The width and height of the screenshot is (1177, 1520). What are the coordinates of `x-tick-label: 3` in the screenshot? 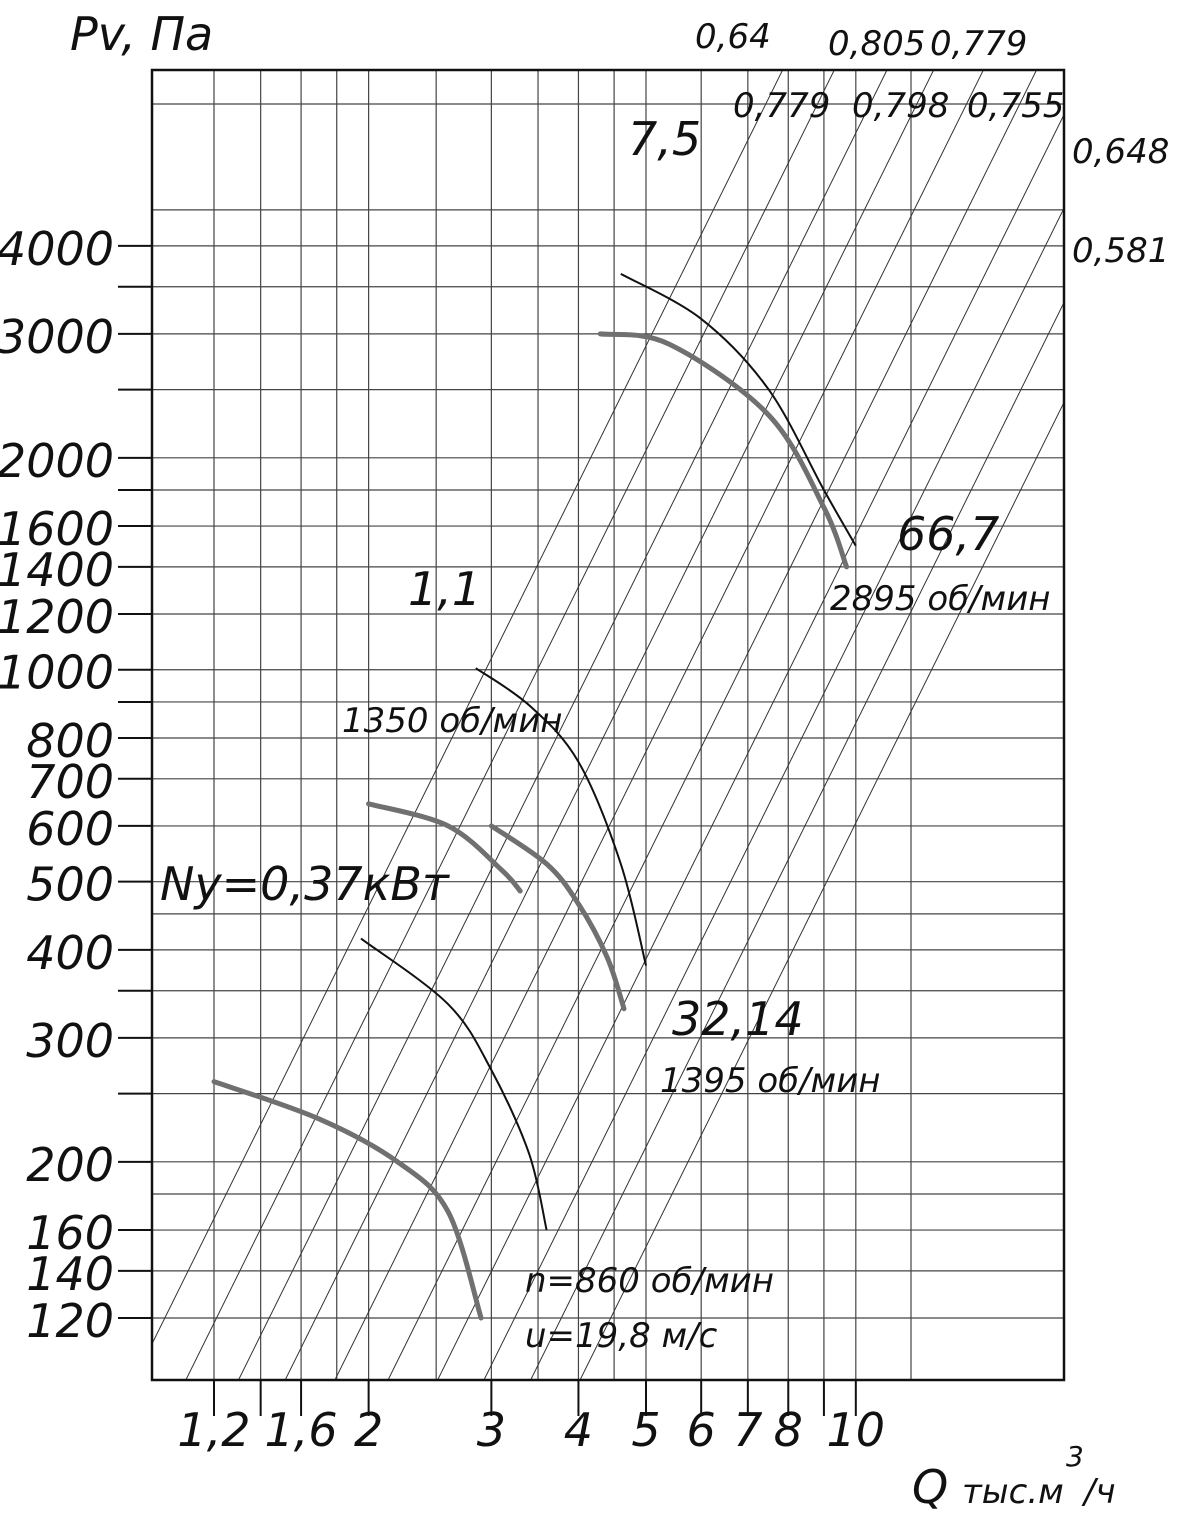 It's located at (491, 1430).